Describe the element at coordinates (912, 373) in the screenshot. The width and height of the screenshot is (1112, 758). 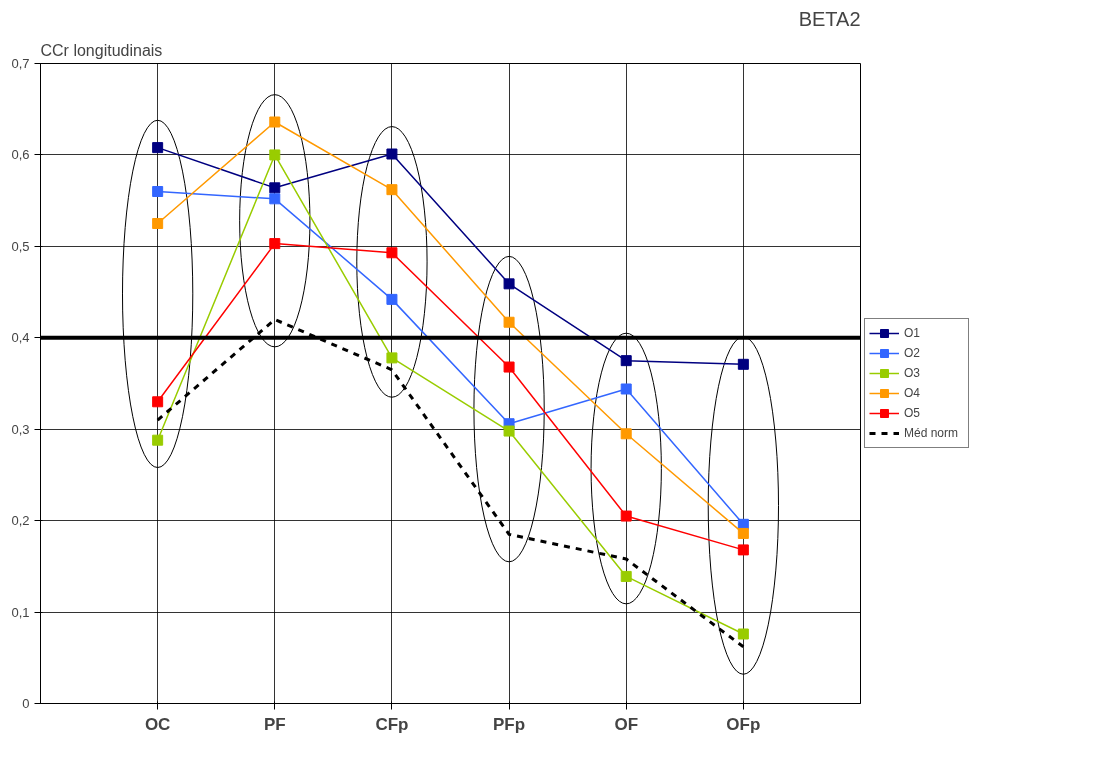
I see `legend-label: O3` at that location.